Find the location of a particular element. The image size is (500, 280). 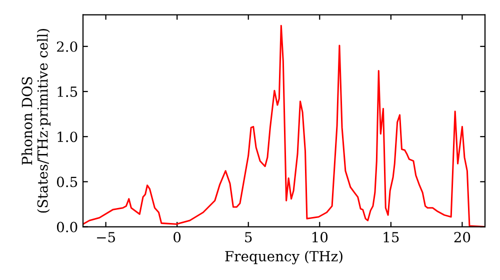

y-tick-label: 0.5 is located at coordinates (67, 182).